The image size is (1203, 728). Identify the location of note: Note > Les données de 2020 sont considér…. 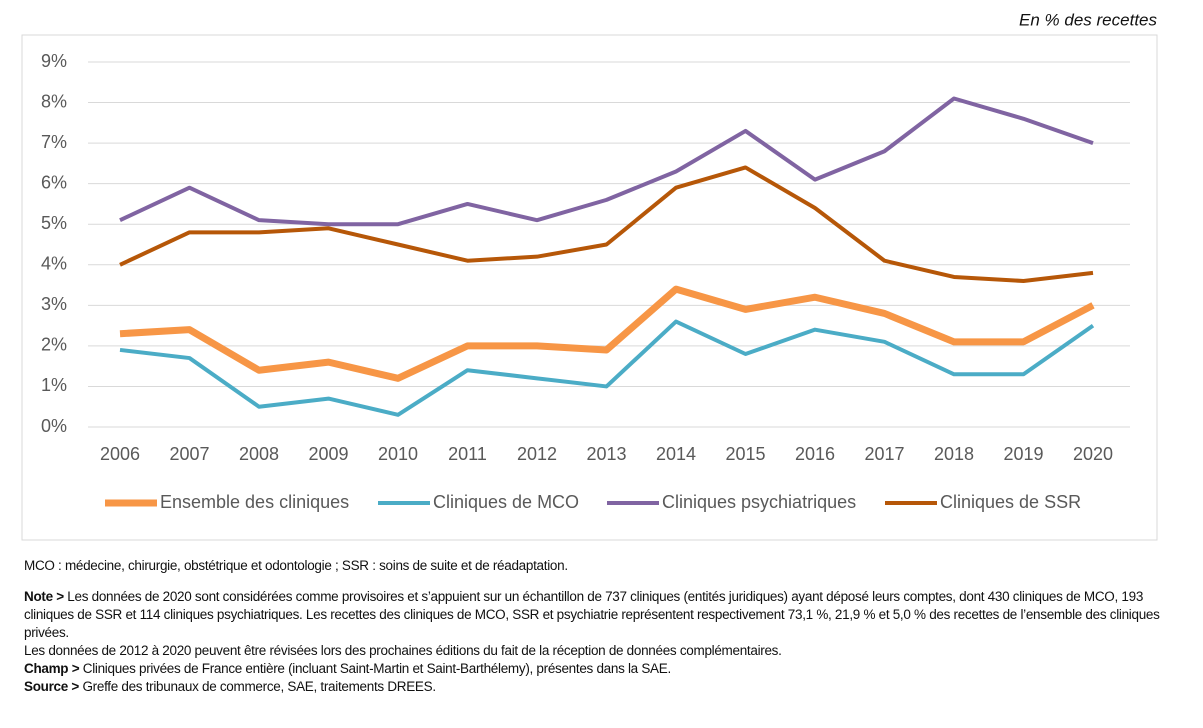
(594, 615).